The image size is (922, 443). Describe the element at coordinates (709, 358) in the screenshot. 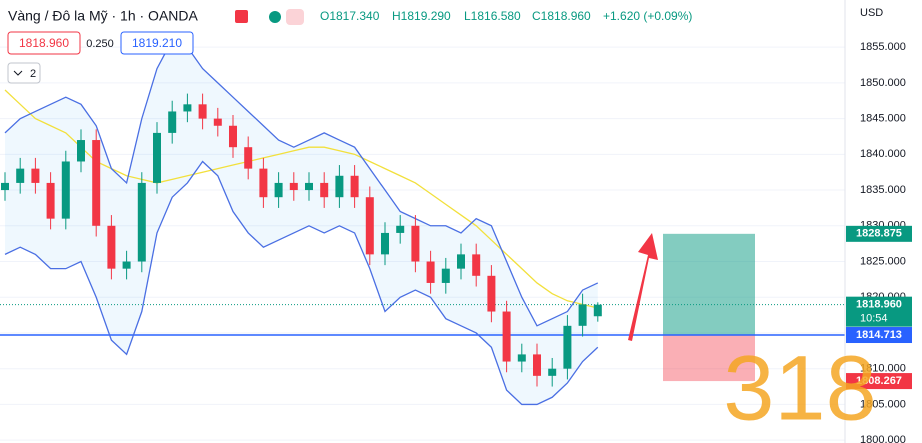

I see `position-loss` at that location.